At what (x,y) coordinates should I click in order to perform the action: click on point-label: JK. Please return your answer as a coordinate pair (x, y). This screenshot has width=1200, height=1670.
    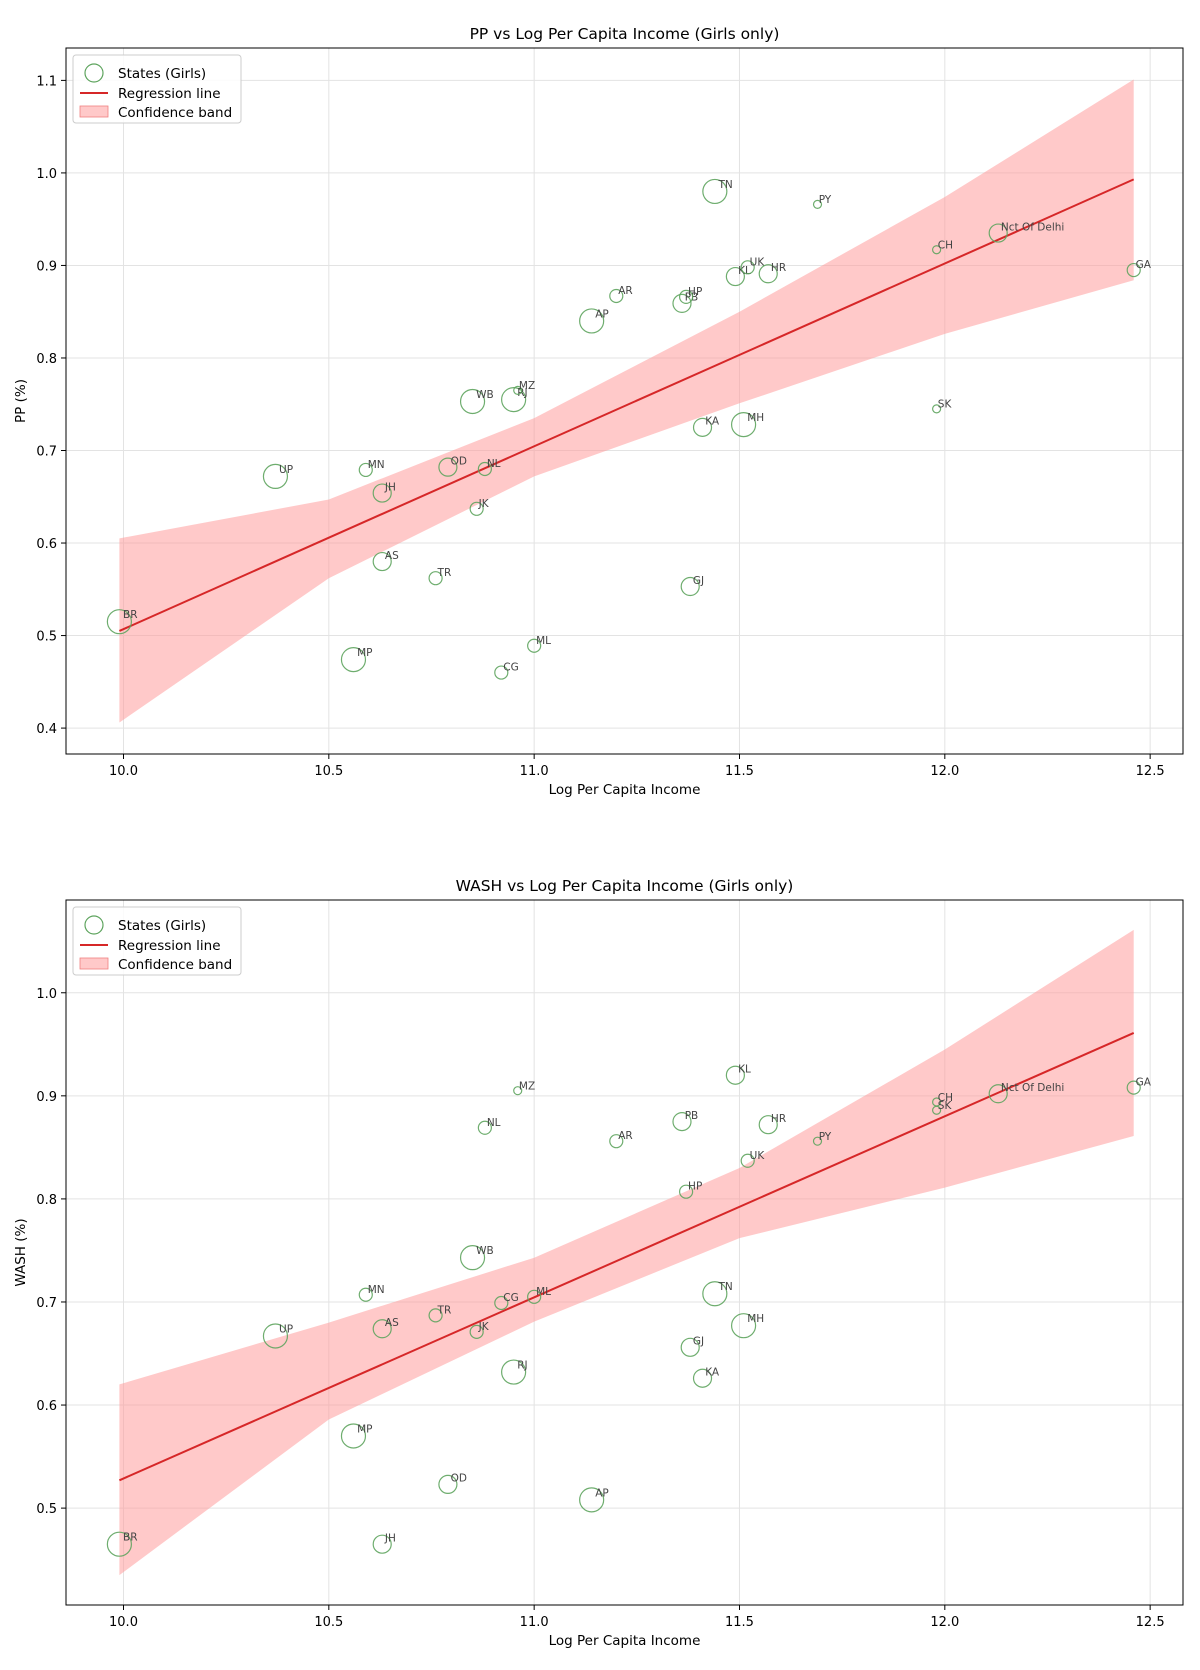
    Looking at the image, I should click on (484, 504).